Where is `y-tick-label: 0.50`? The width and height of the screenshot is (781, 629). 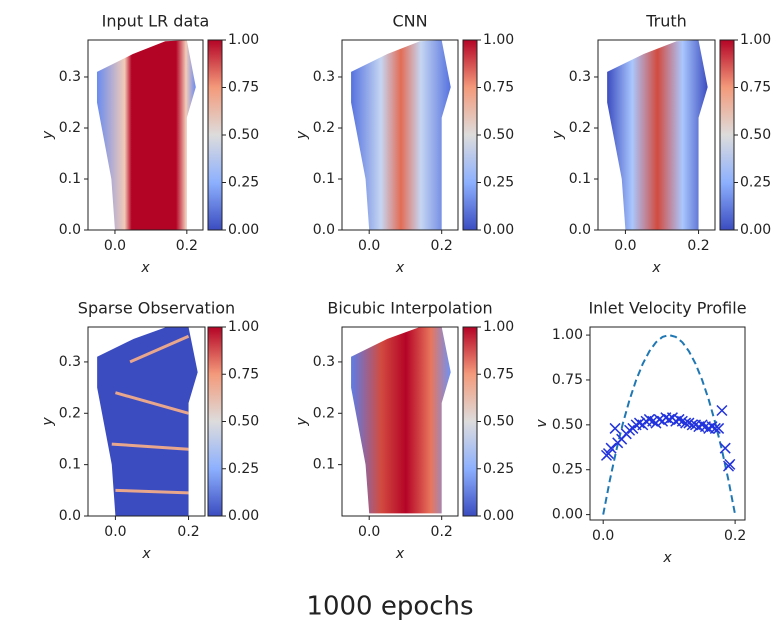 y-tick-label: 0.50 is located at coordinates (567, 425).